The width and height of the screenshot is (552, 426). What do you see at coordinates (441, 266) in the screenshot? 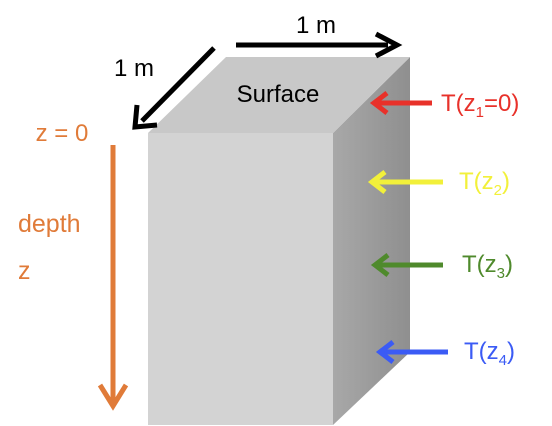
I see `temp-marker-3: T(z3)` at bounding box center [441, 266].